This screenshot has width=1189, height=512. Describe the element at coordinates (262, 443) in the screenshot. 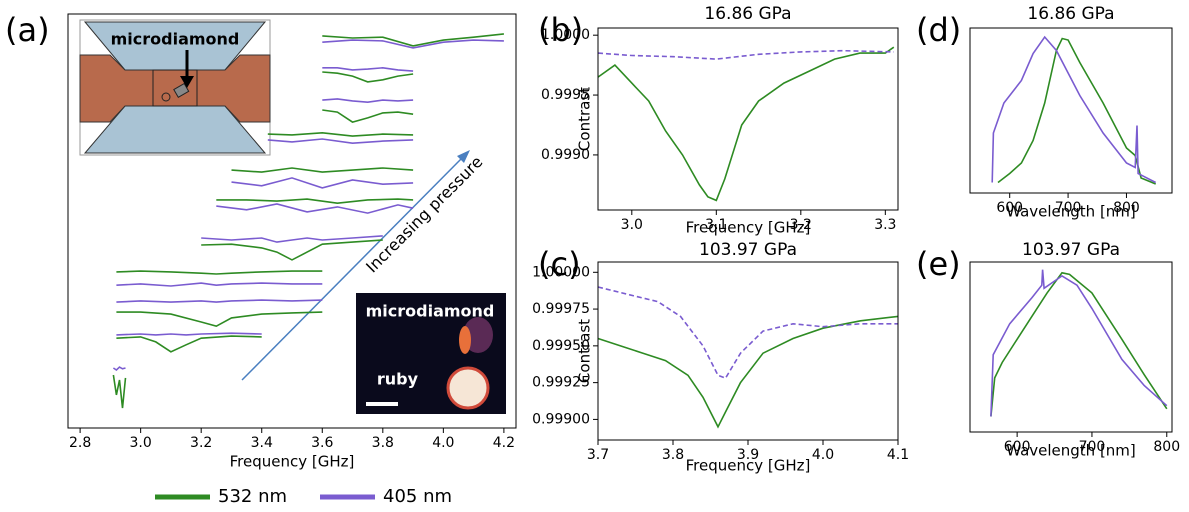

I see `x-tick-label: 3.4` at that location.